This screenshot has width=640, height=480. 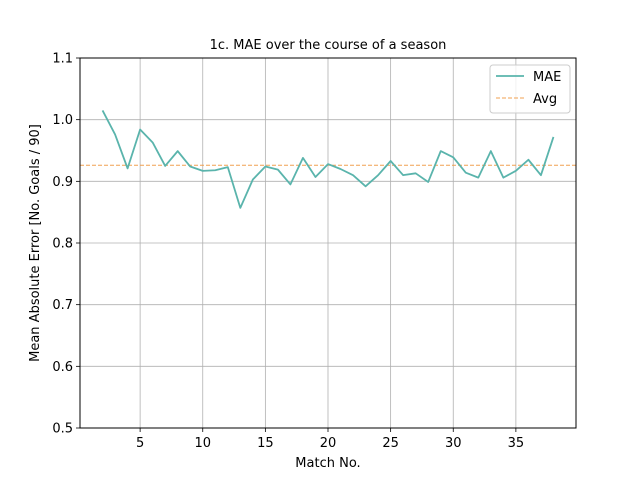 What do you see at coordinates (140, 443) in the screenshot?
I see `x-tick-label: 5` at bounding box center [140, 443].